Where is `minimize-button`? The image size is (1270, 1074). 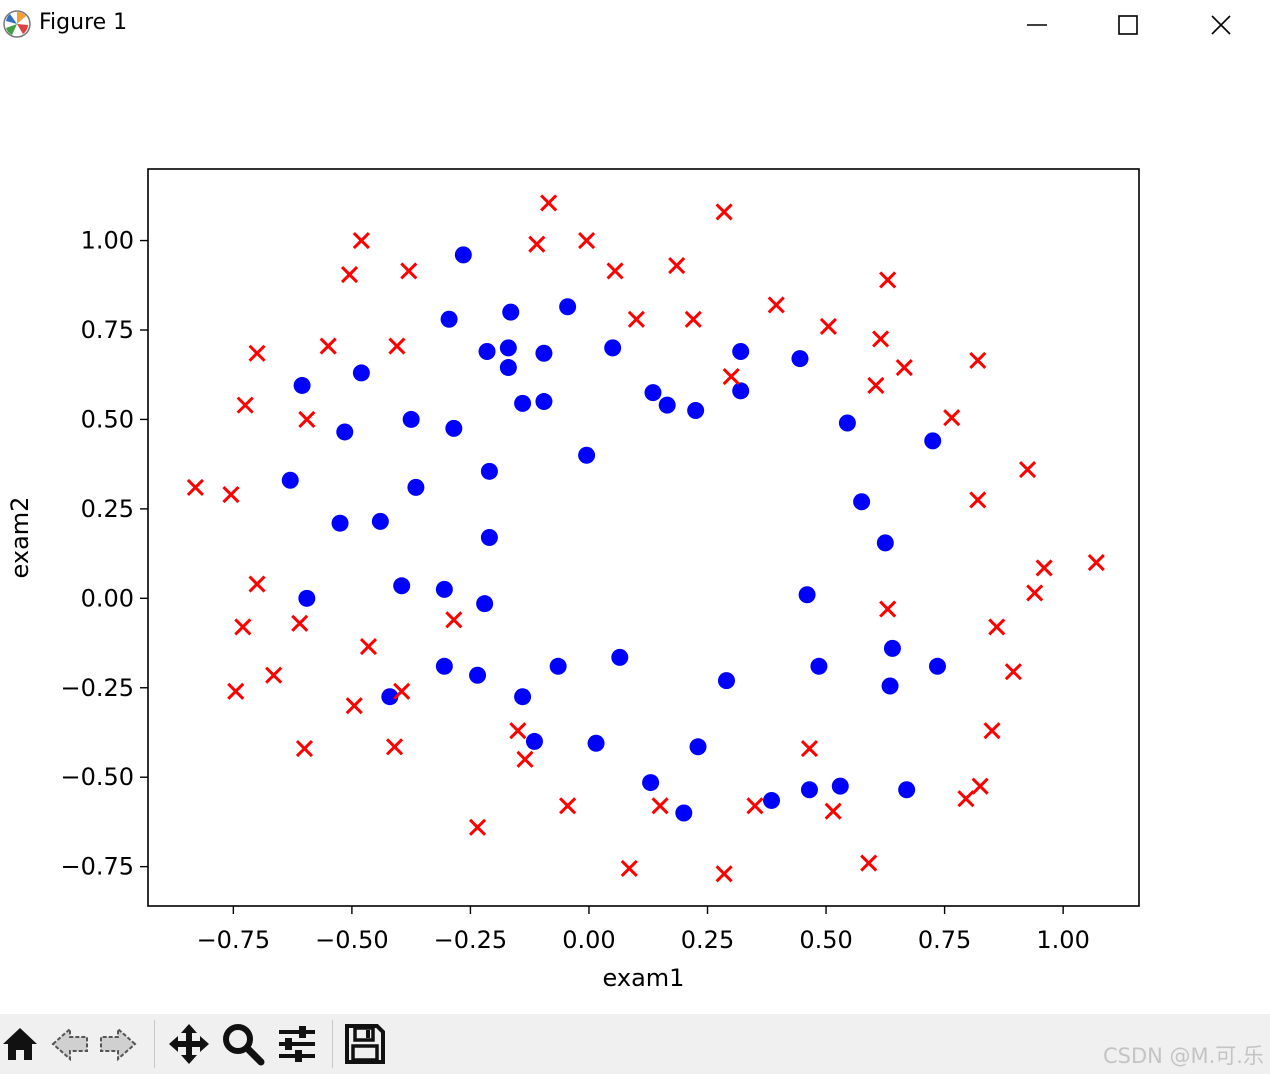 minimize-button is located at coordinates (1037, 25).